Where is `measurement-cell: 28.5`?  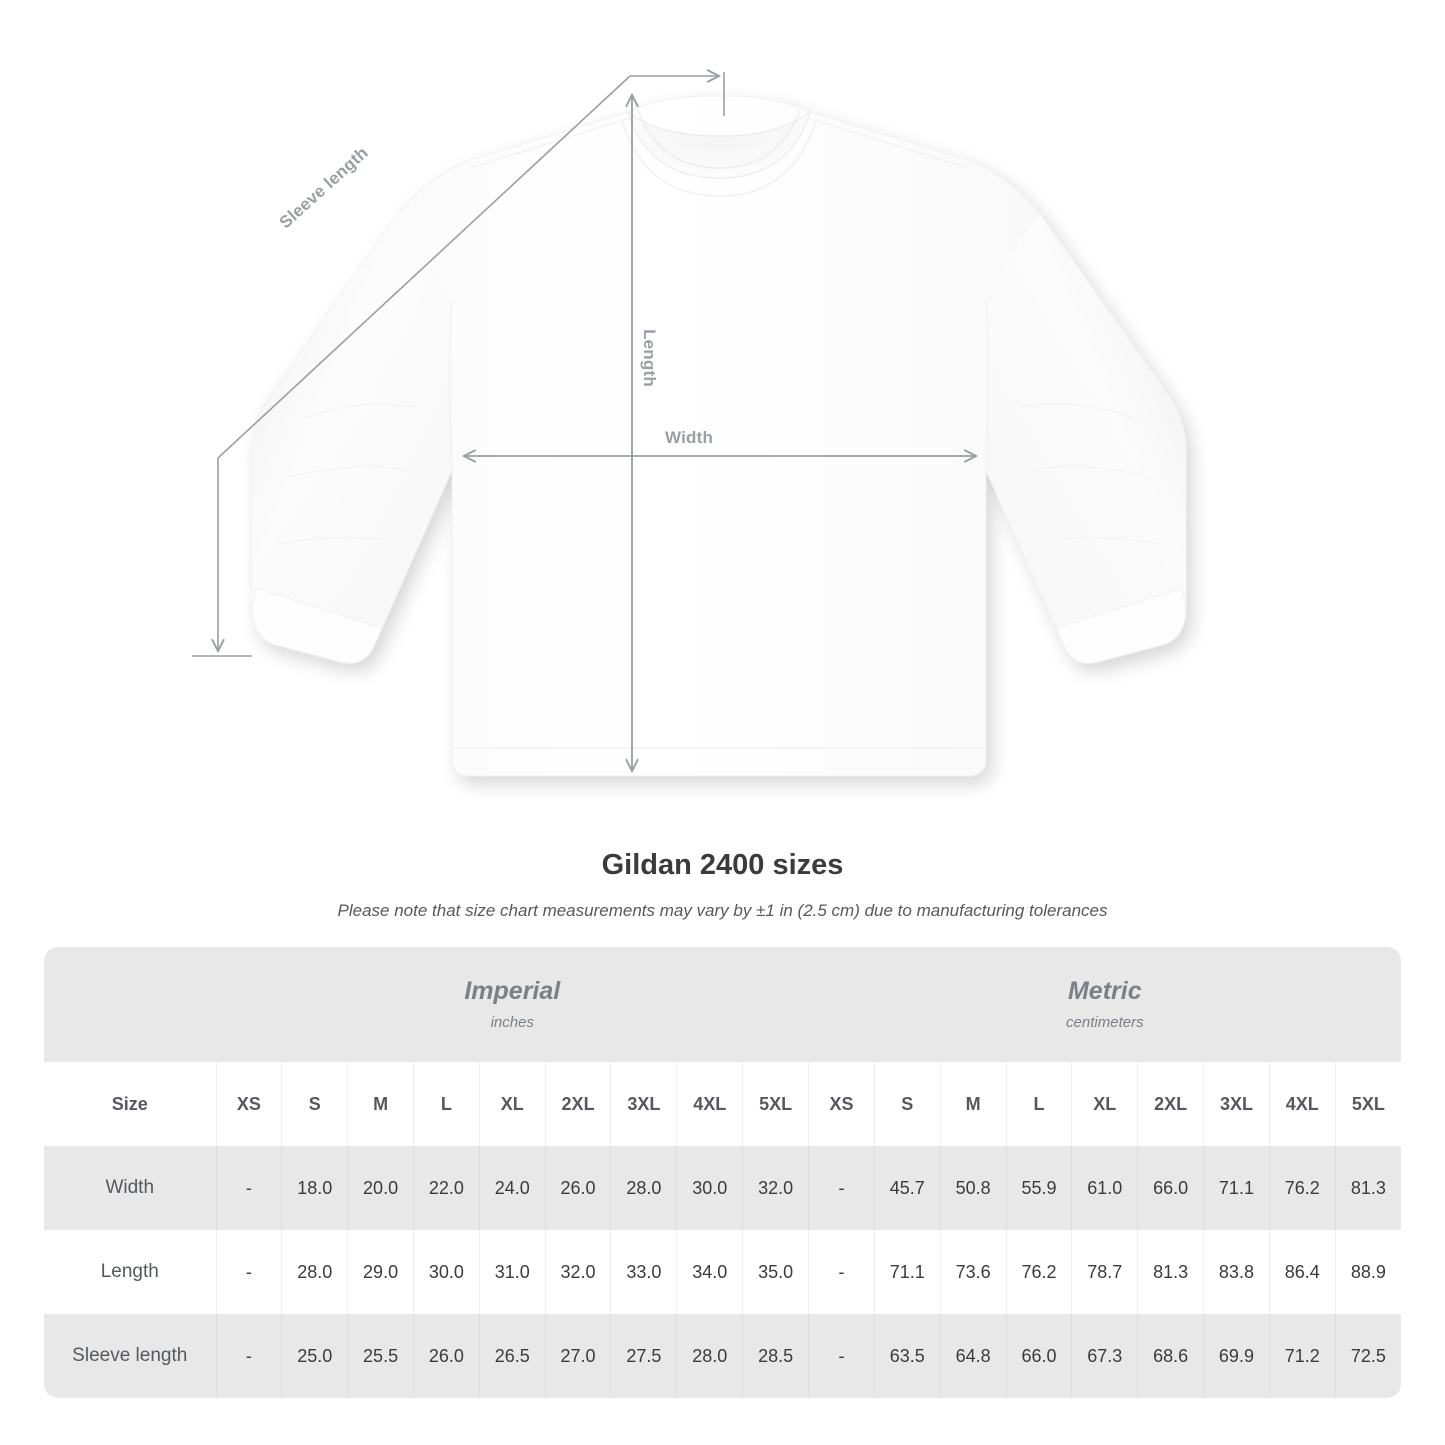 measurement-cell: 28.5 is located at coordinates (776, 1356).